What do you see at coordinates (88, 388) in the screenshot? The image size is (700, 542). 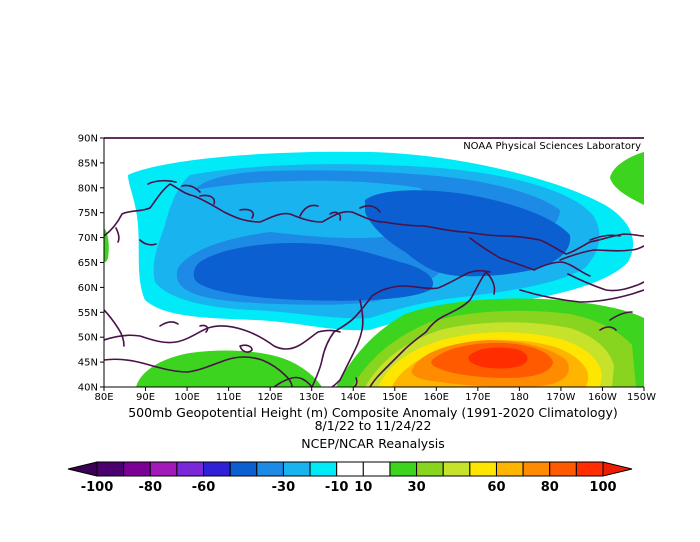 I see `latitude-tick-label: 40N` at bounding box center [88, 388].